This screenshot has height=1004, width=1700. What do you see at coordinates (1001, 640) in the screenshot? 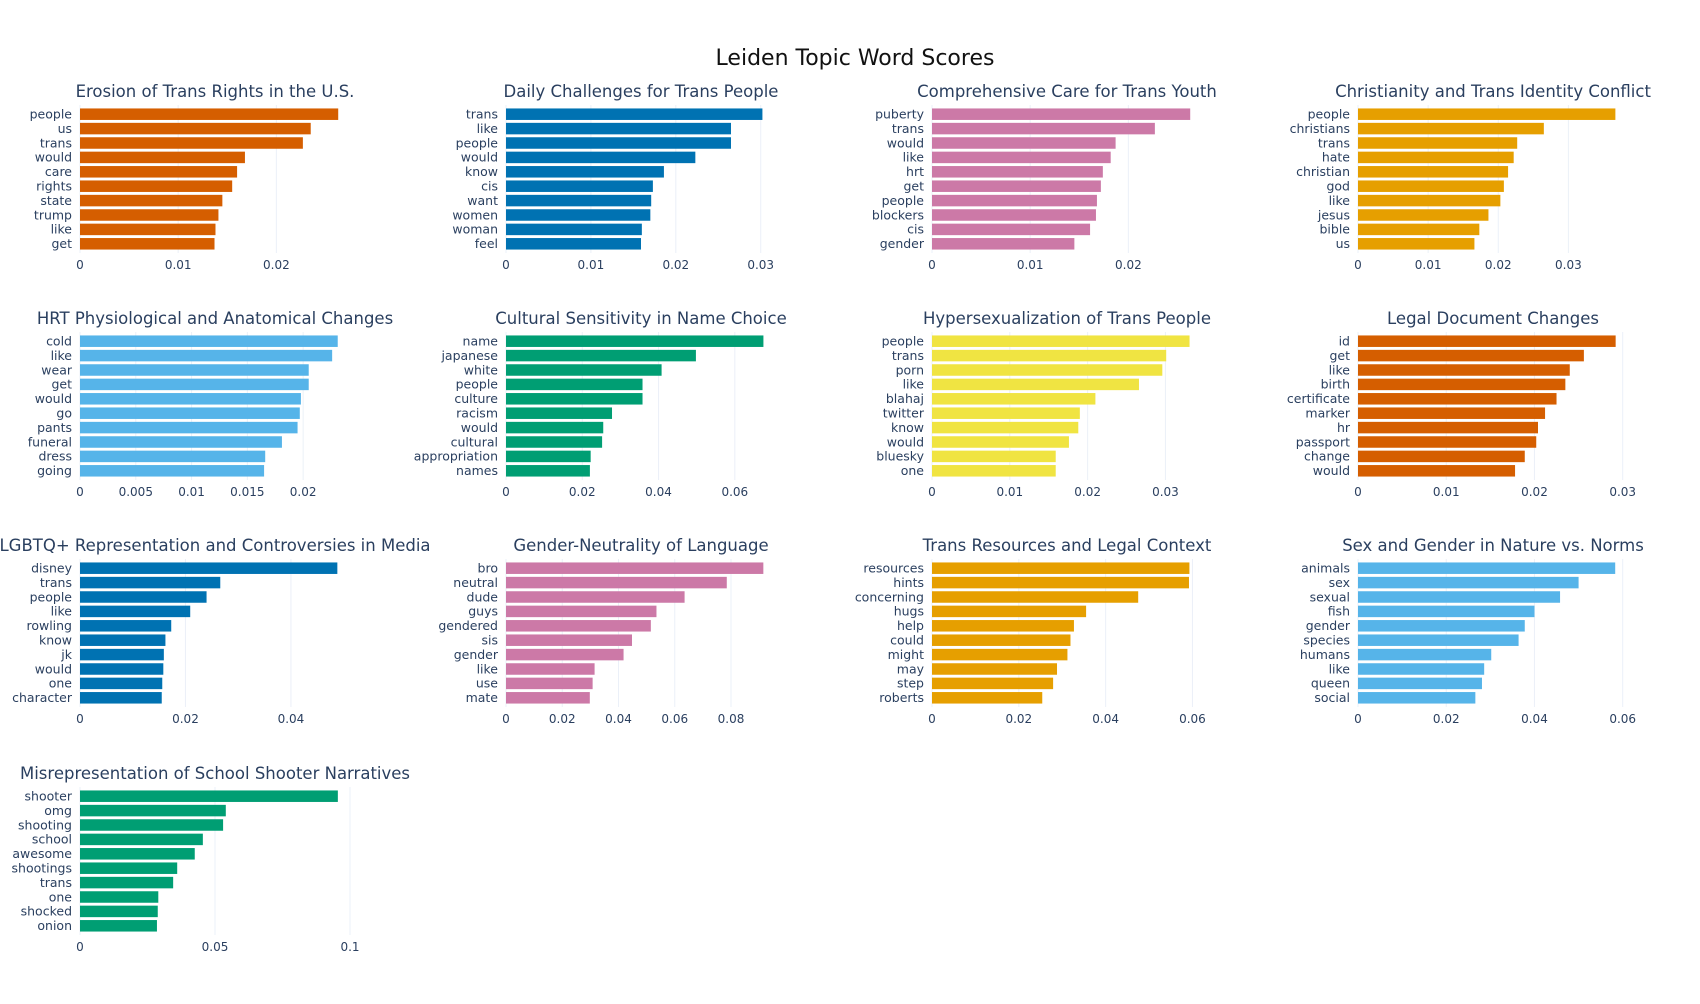
I see `bar-could` at bounding box center [1001, 640].